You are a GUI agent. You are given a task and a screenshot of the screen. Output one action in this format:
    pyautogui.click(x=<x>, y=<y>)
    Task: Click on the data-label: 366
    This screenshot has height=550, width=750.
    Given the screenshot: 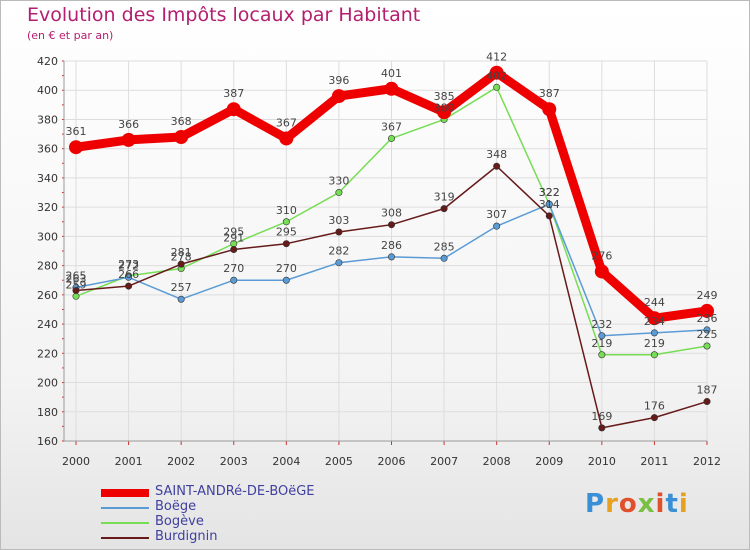 What is the action you would take?
    pyautogui.click(x=128, y=124)
    